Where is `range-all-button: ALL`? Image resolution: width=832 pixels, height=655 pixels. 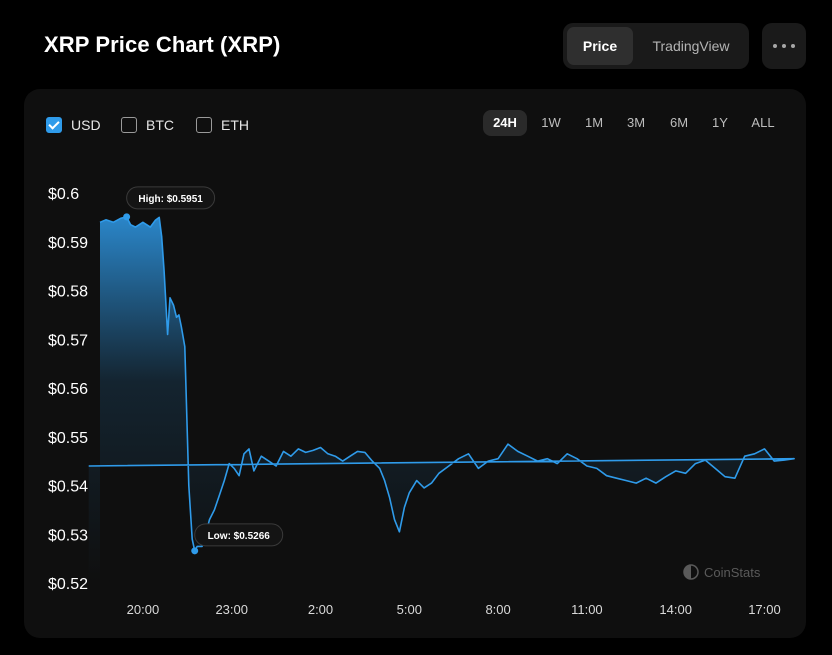
range-all-button: ALL is located at coordinates (763, 122).